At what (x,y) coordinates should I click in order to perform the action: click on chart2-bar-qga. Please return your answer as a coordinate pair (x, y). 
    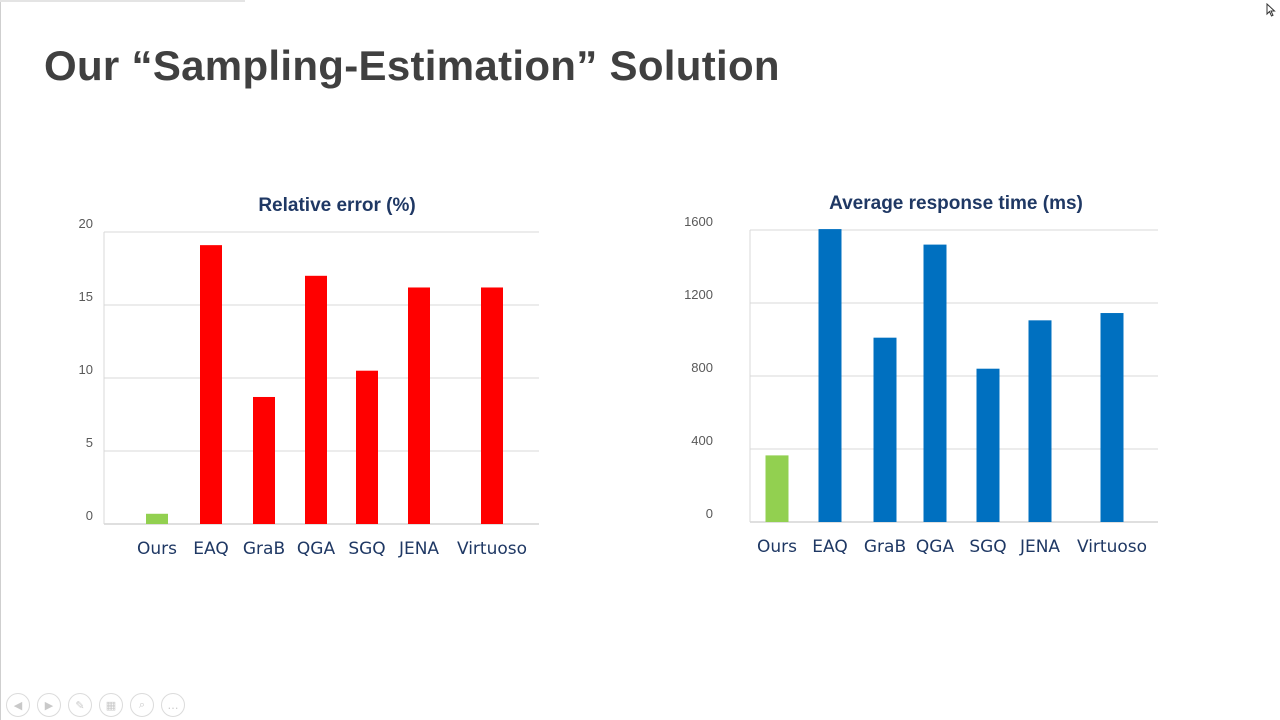
    Looking at the image, I should click on (935, 383).